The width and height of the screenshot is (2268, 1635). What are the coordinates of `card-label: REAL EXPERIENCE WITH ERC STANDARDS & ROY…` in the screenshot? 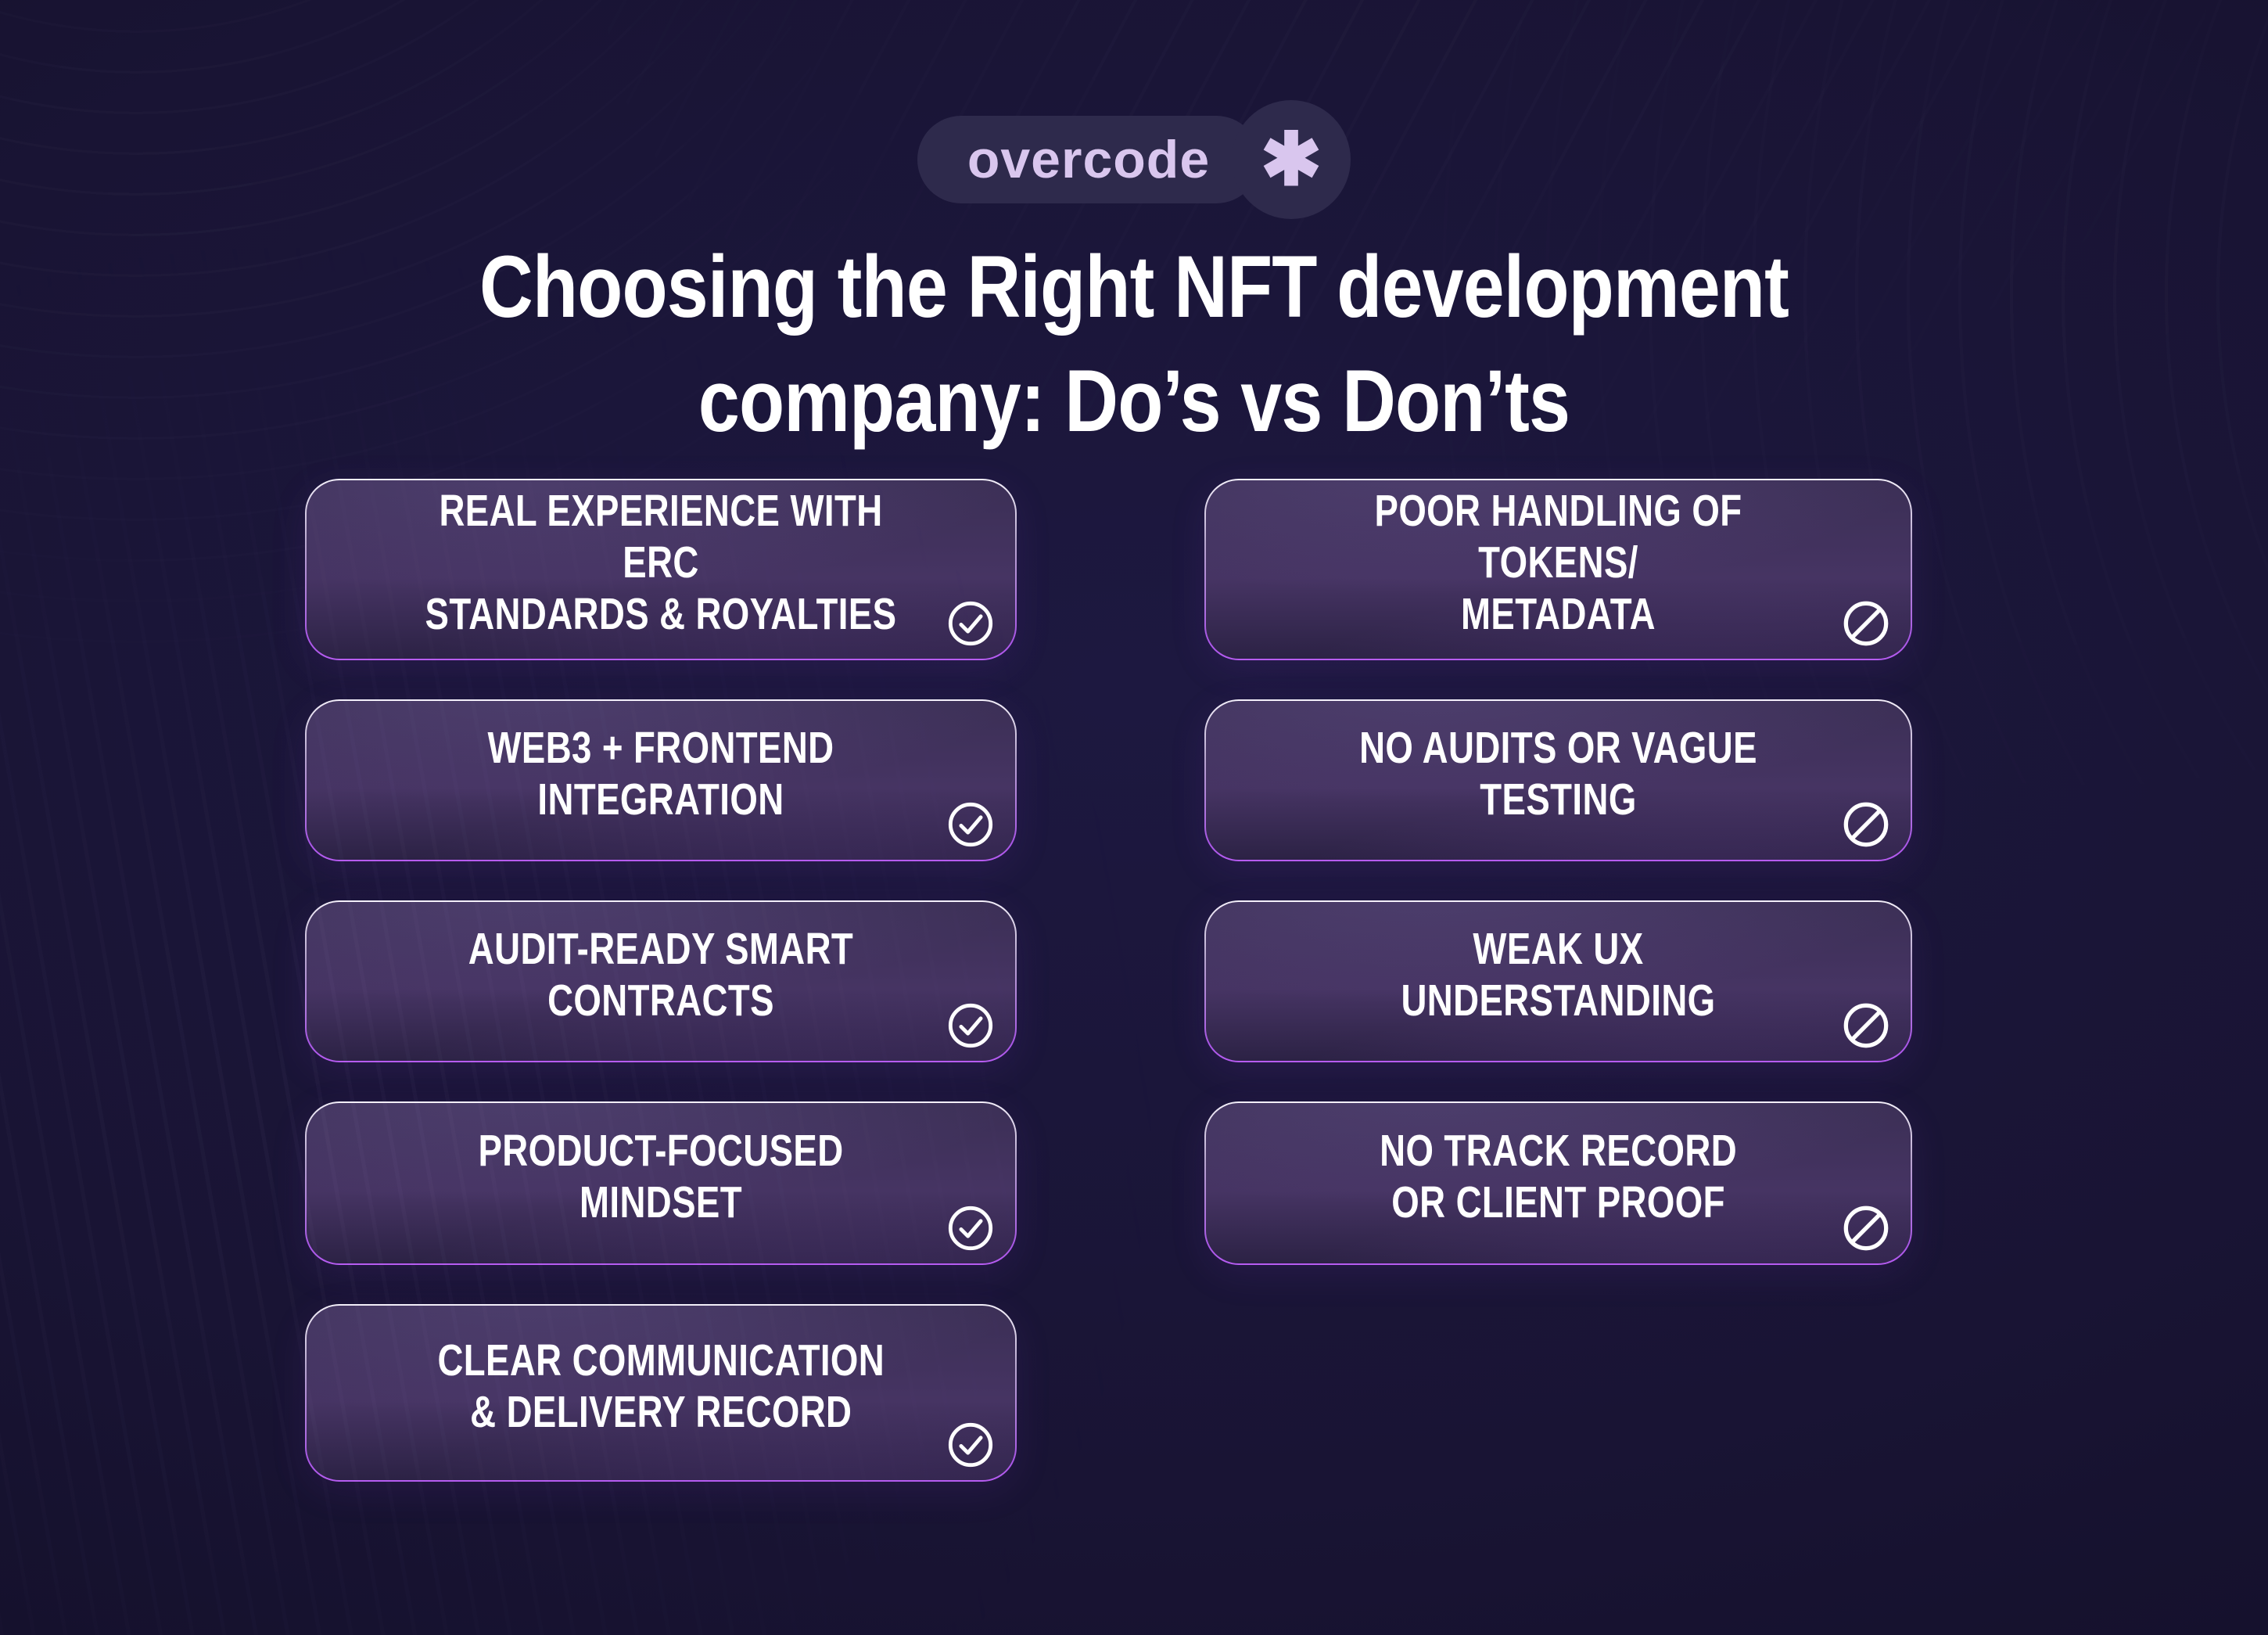 It's located at (661, 562).